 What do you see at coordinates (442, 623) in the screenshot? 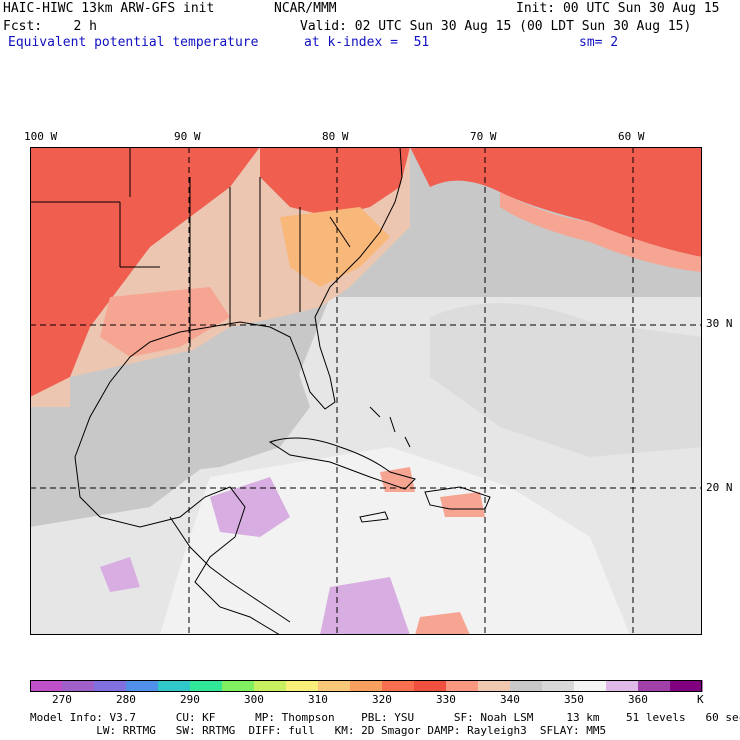
I see `salmon-patch-south-caribbean` at bounding box center [442, 623].